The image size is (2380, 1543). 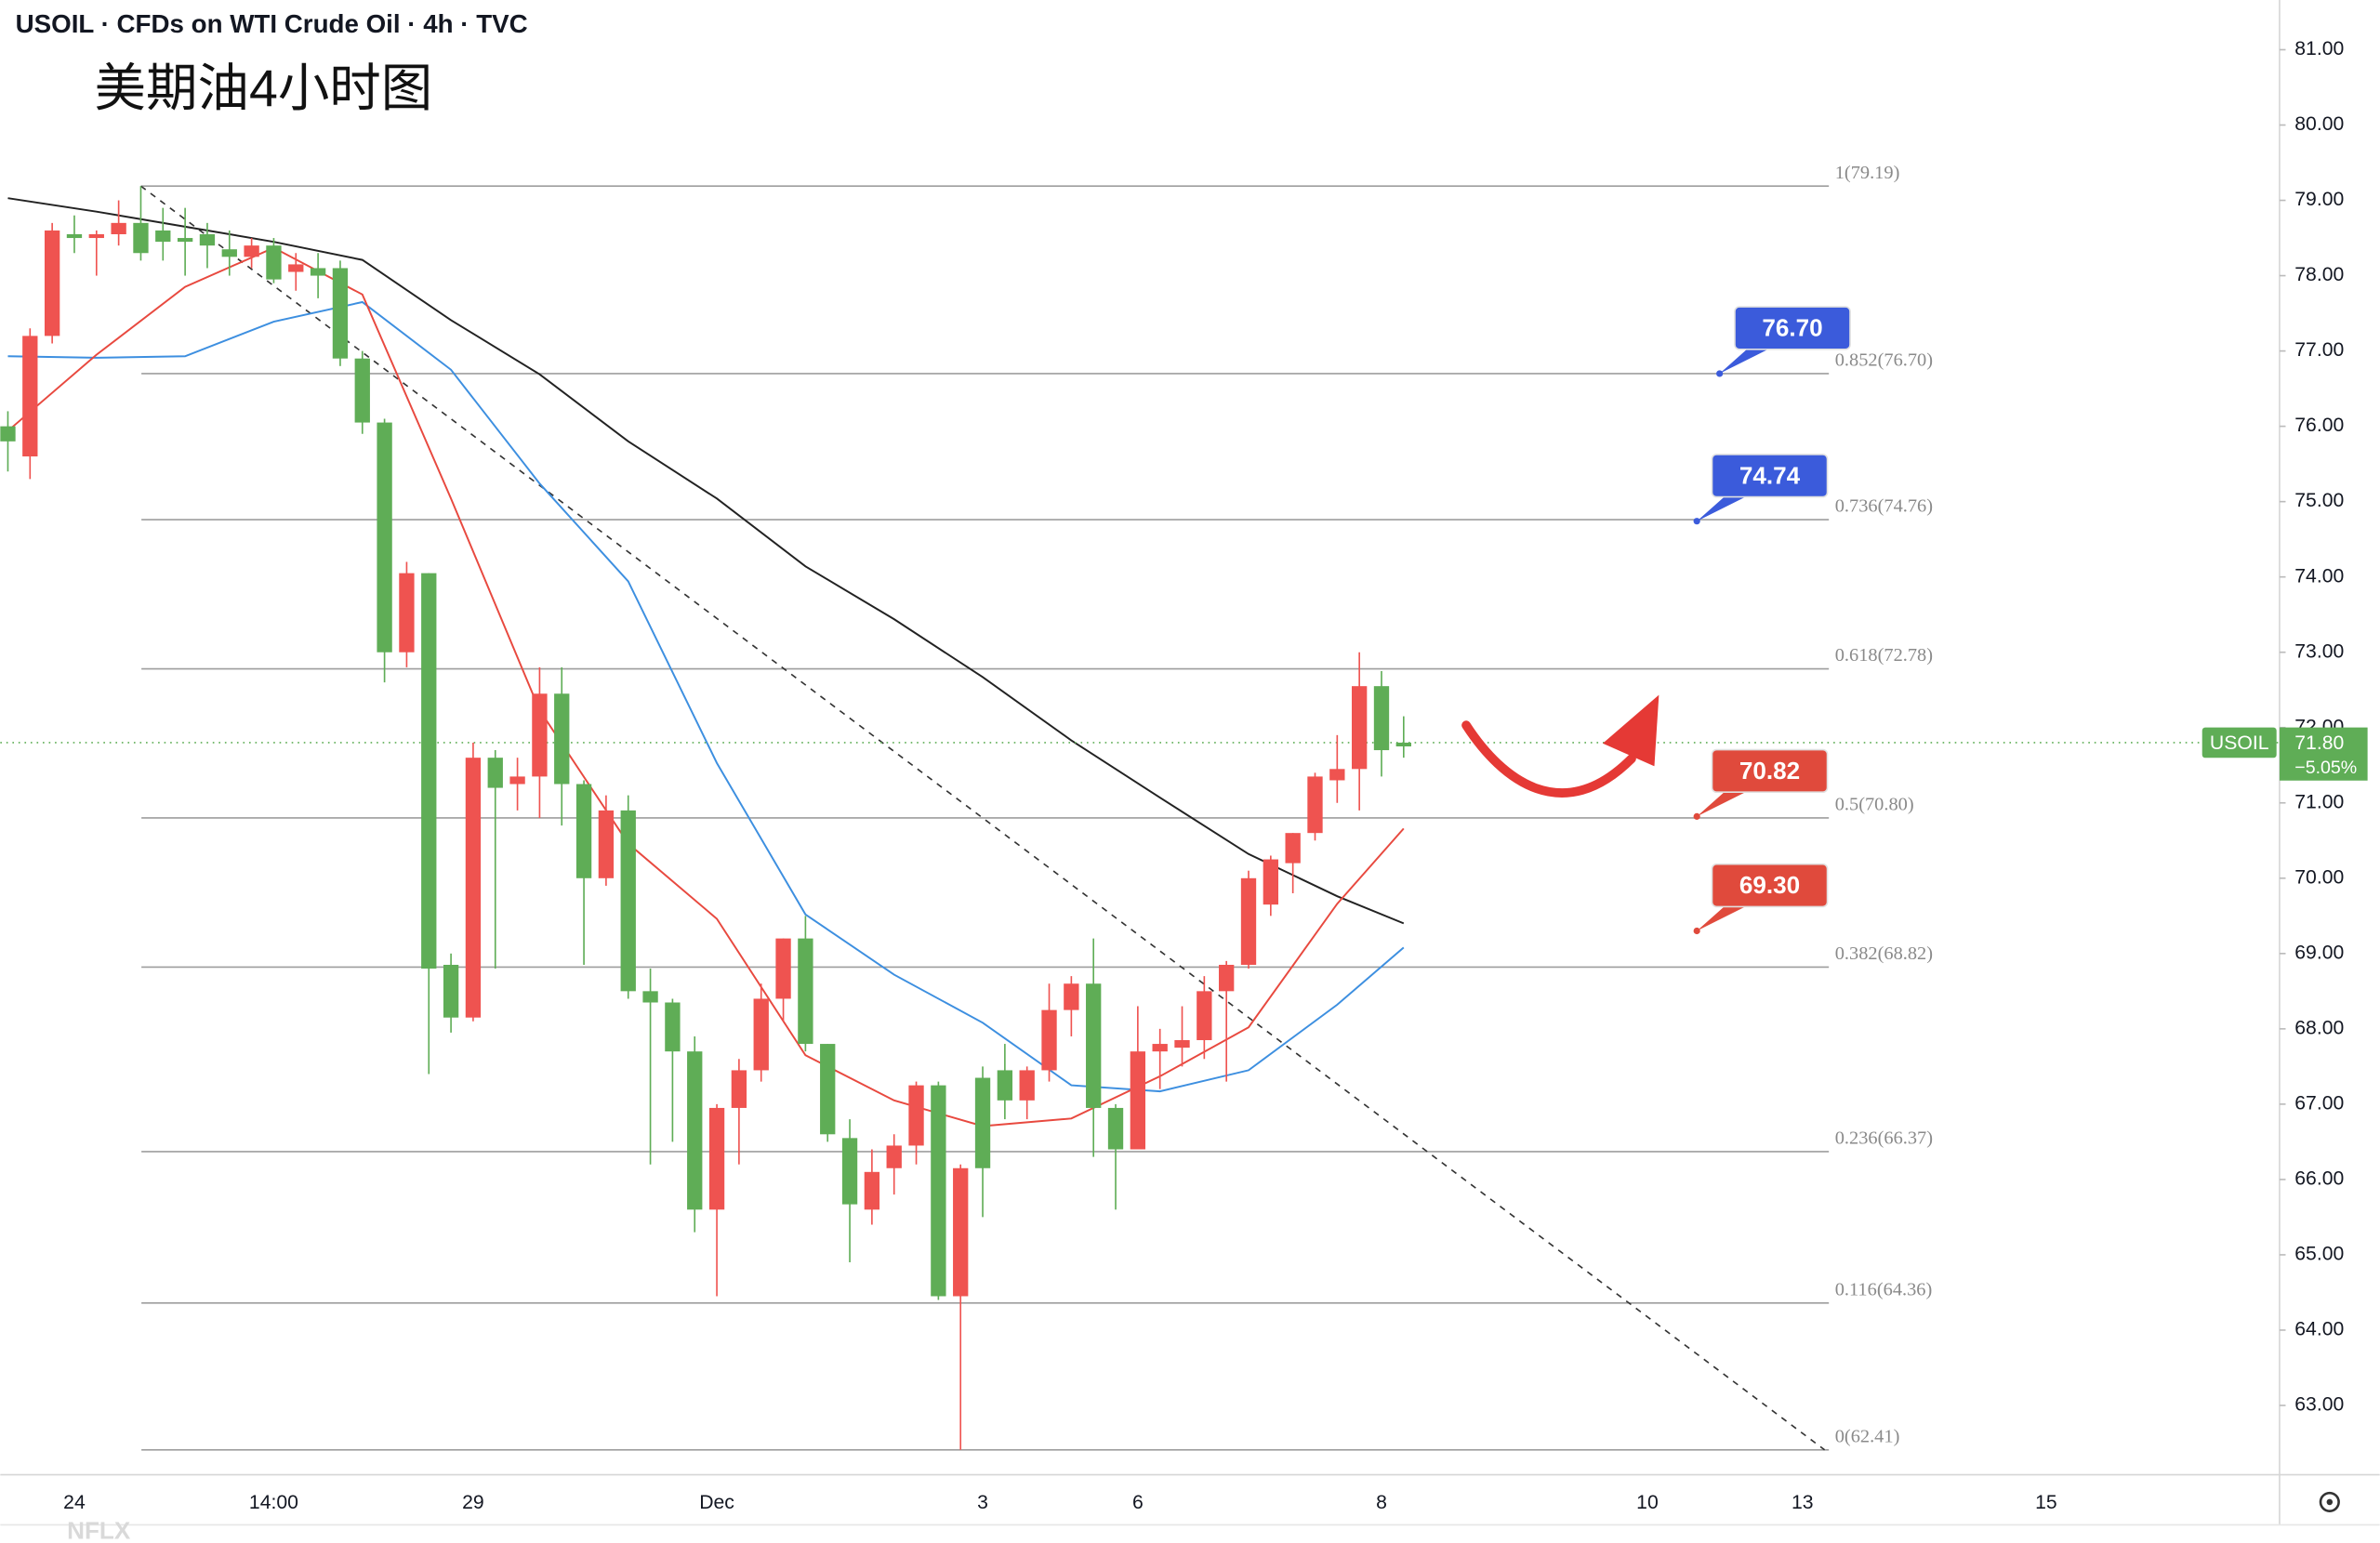 I want to click on settings-gear-center, so click(x=2330, y=1502).